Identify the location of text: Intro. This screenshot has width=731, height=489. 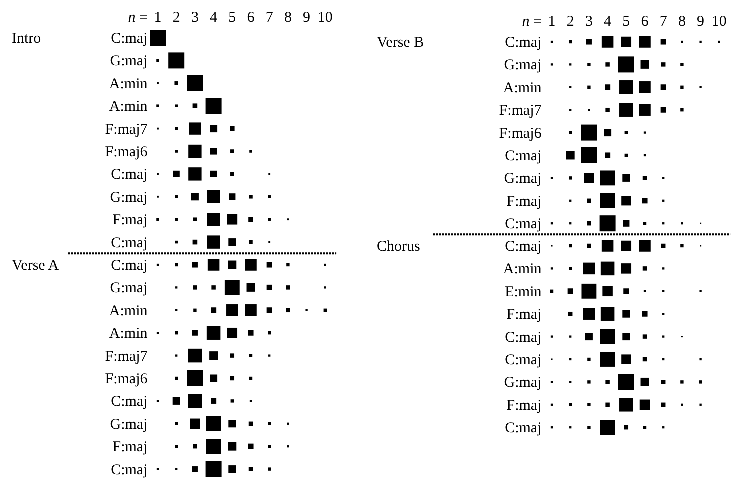
(27, 39).